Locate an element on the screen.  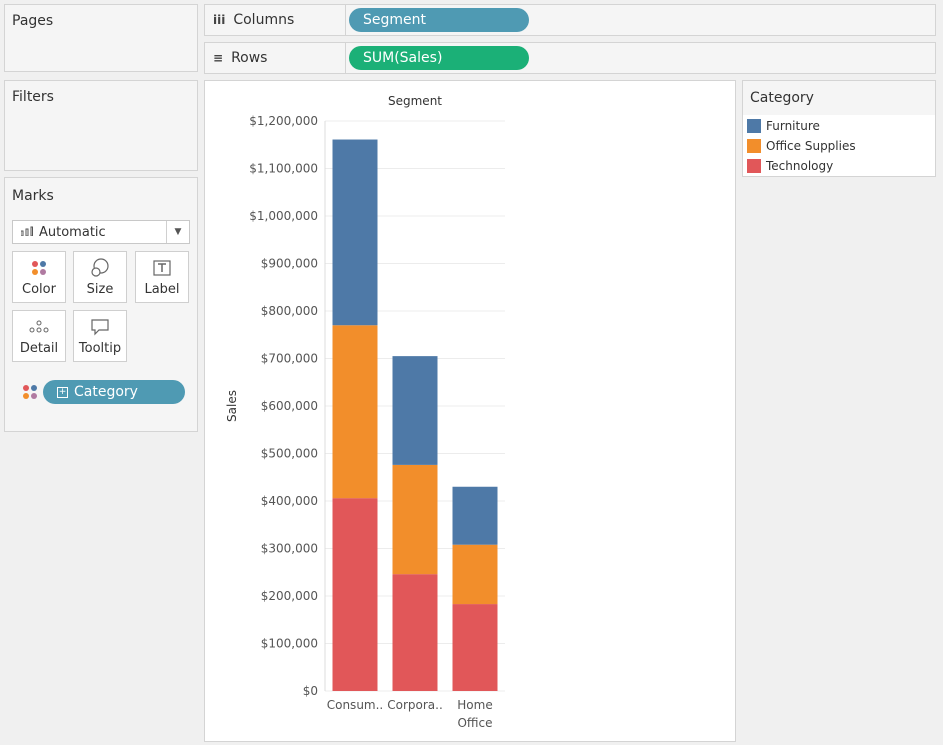
expand-plus-icon: + is located at coordinates (62, 392).